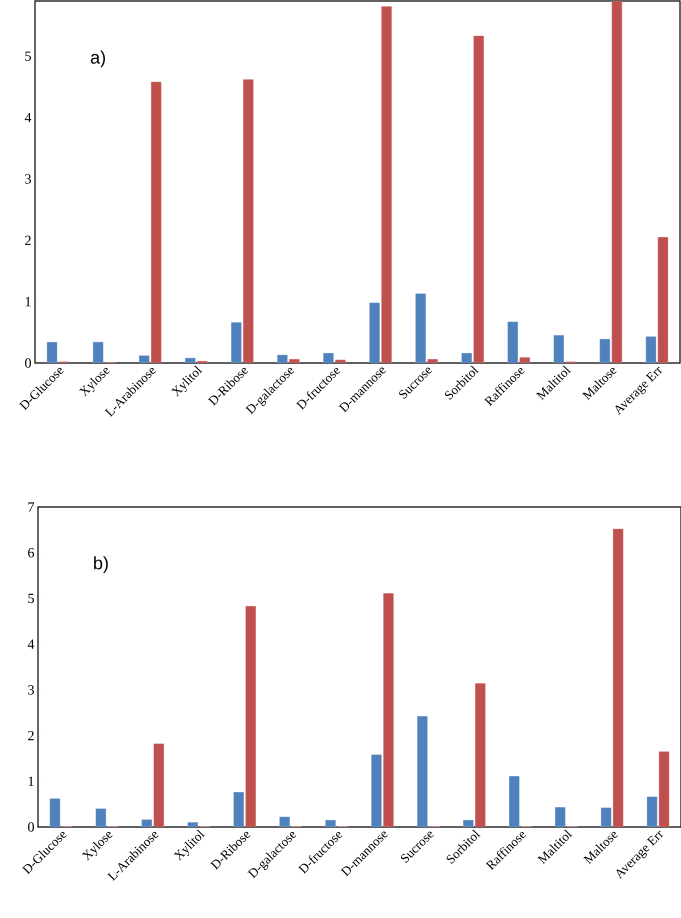 This screenshot has width=681, height=918. What do you see at coordinates (31, 553) in the screenshot?
I see `y-tick-label: 6` at bounding box center [31, 553].